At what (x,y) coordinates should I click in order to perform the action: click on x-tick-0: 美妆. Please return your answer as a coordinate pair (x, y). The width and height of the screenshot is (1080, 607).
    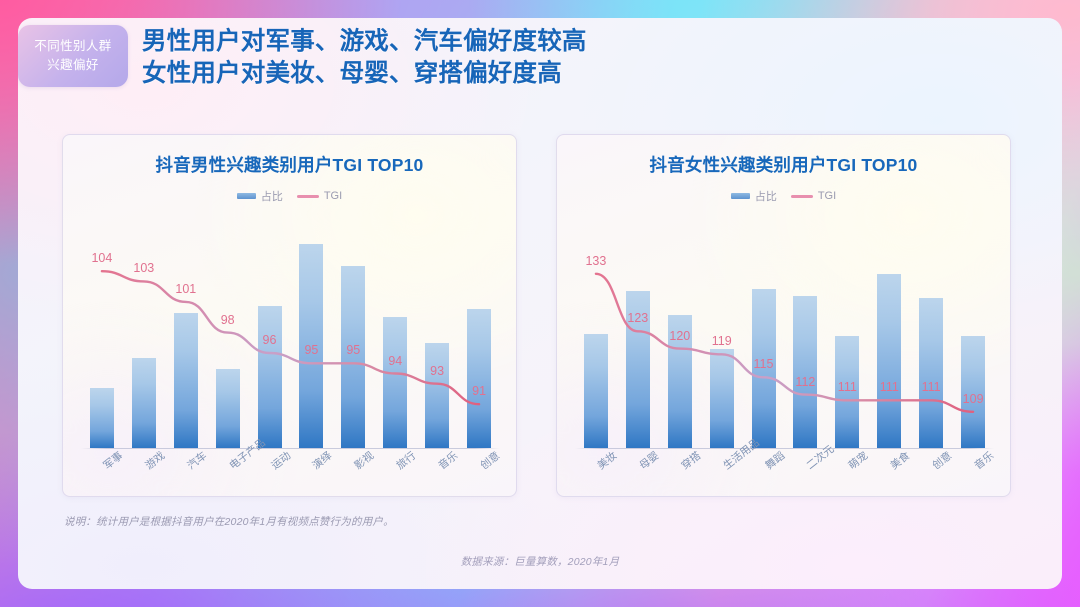
    Looking at the image, I should click on (601, 474).